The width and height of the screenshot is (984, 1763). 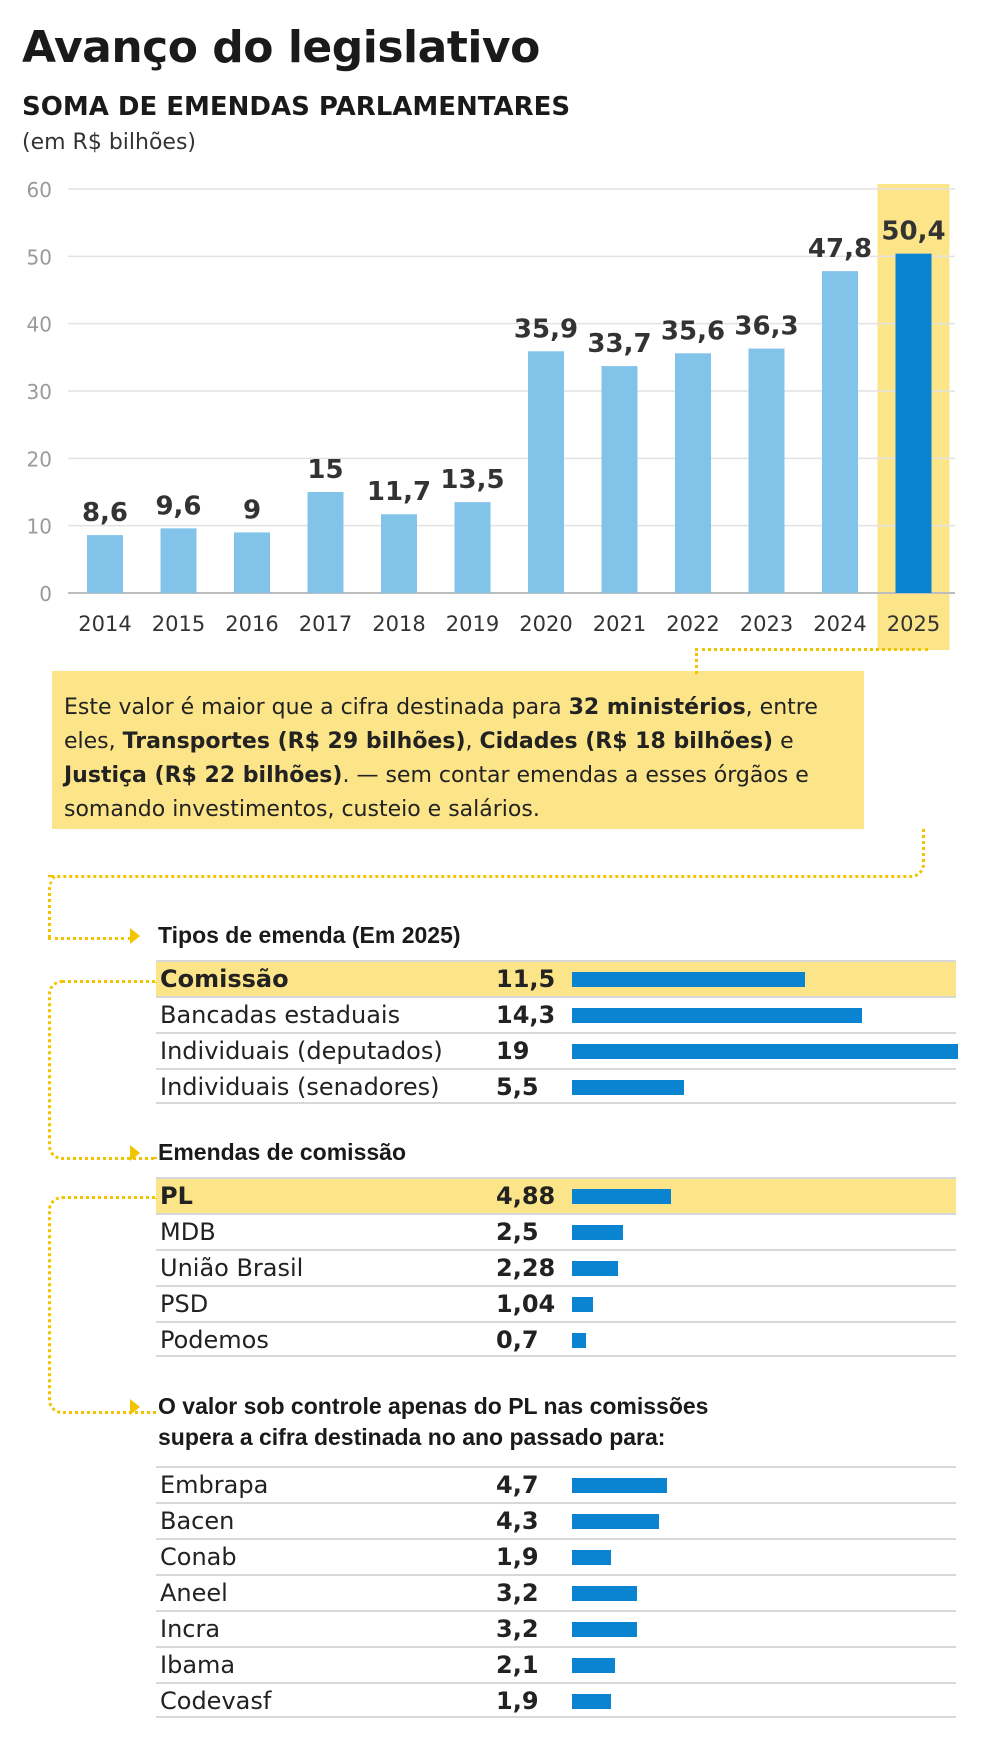 I want to click on bar-value-label: 9, so click(x=252, y=510).